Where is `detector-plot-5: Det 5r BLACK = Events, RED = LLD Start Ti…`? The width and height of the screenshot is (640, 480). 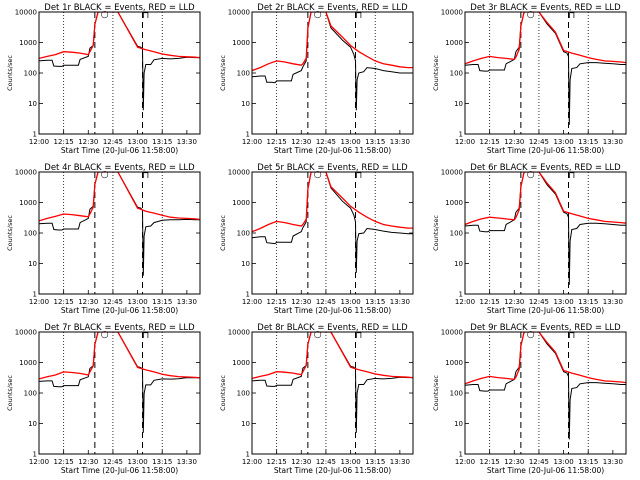
detector-plot-5: Det 5r BLACK = Events, RED = LLD Start Ti… is located at coordinates (316, 239).